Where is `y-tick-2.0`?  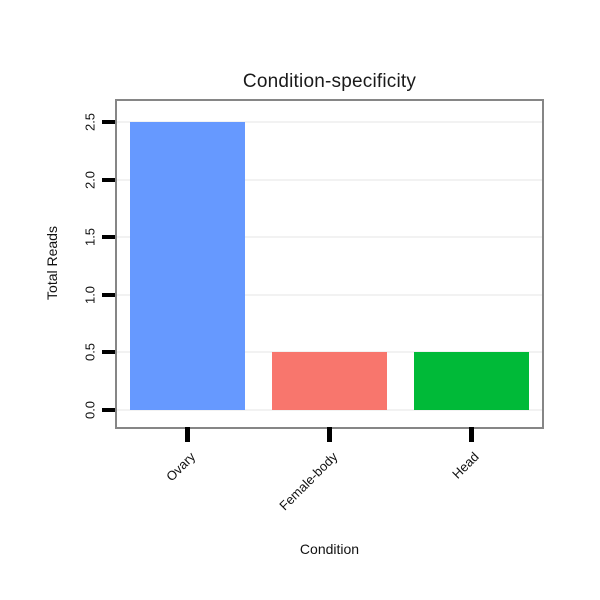
y-tick-2.0 is located at coordinates (108, 179).